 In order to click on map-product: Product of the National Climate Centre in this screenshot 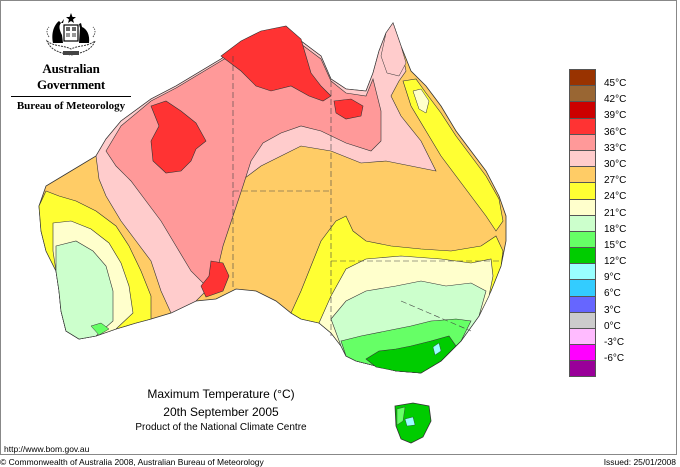, I will do `click(221, 427)`.